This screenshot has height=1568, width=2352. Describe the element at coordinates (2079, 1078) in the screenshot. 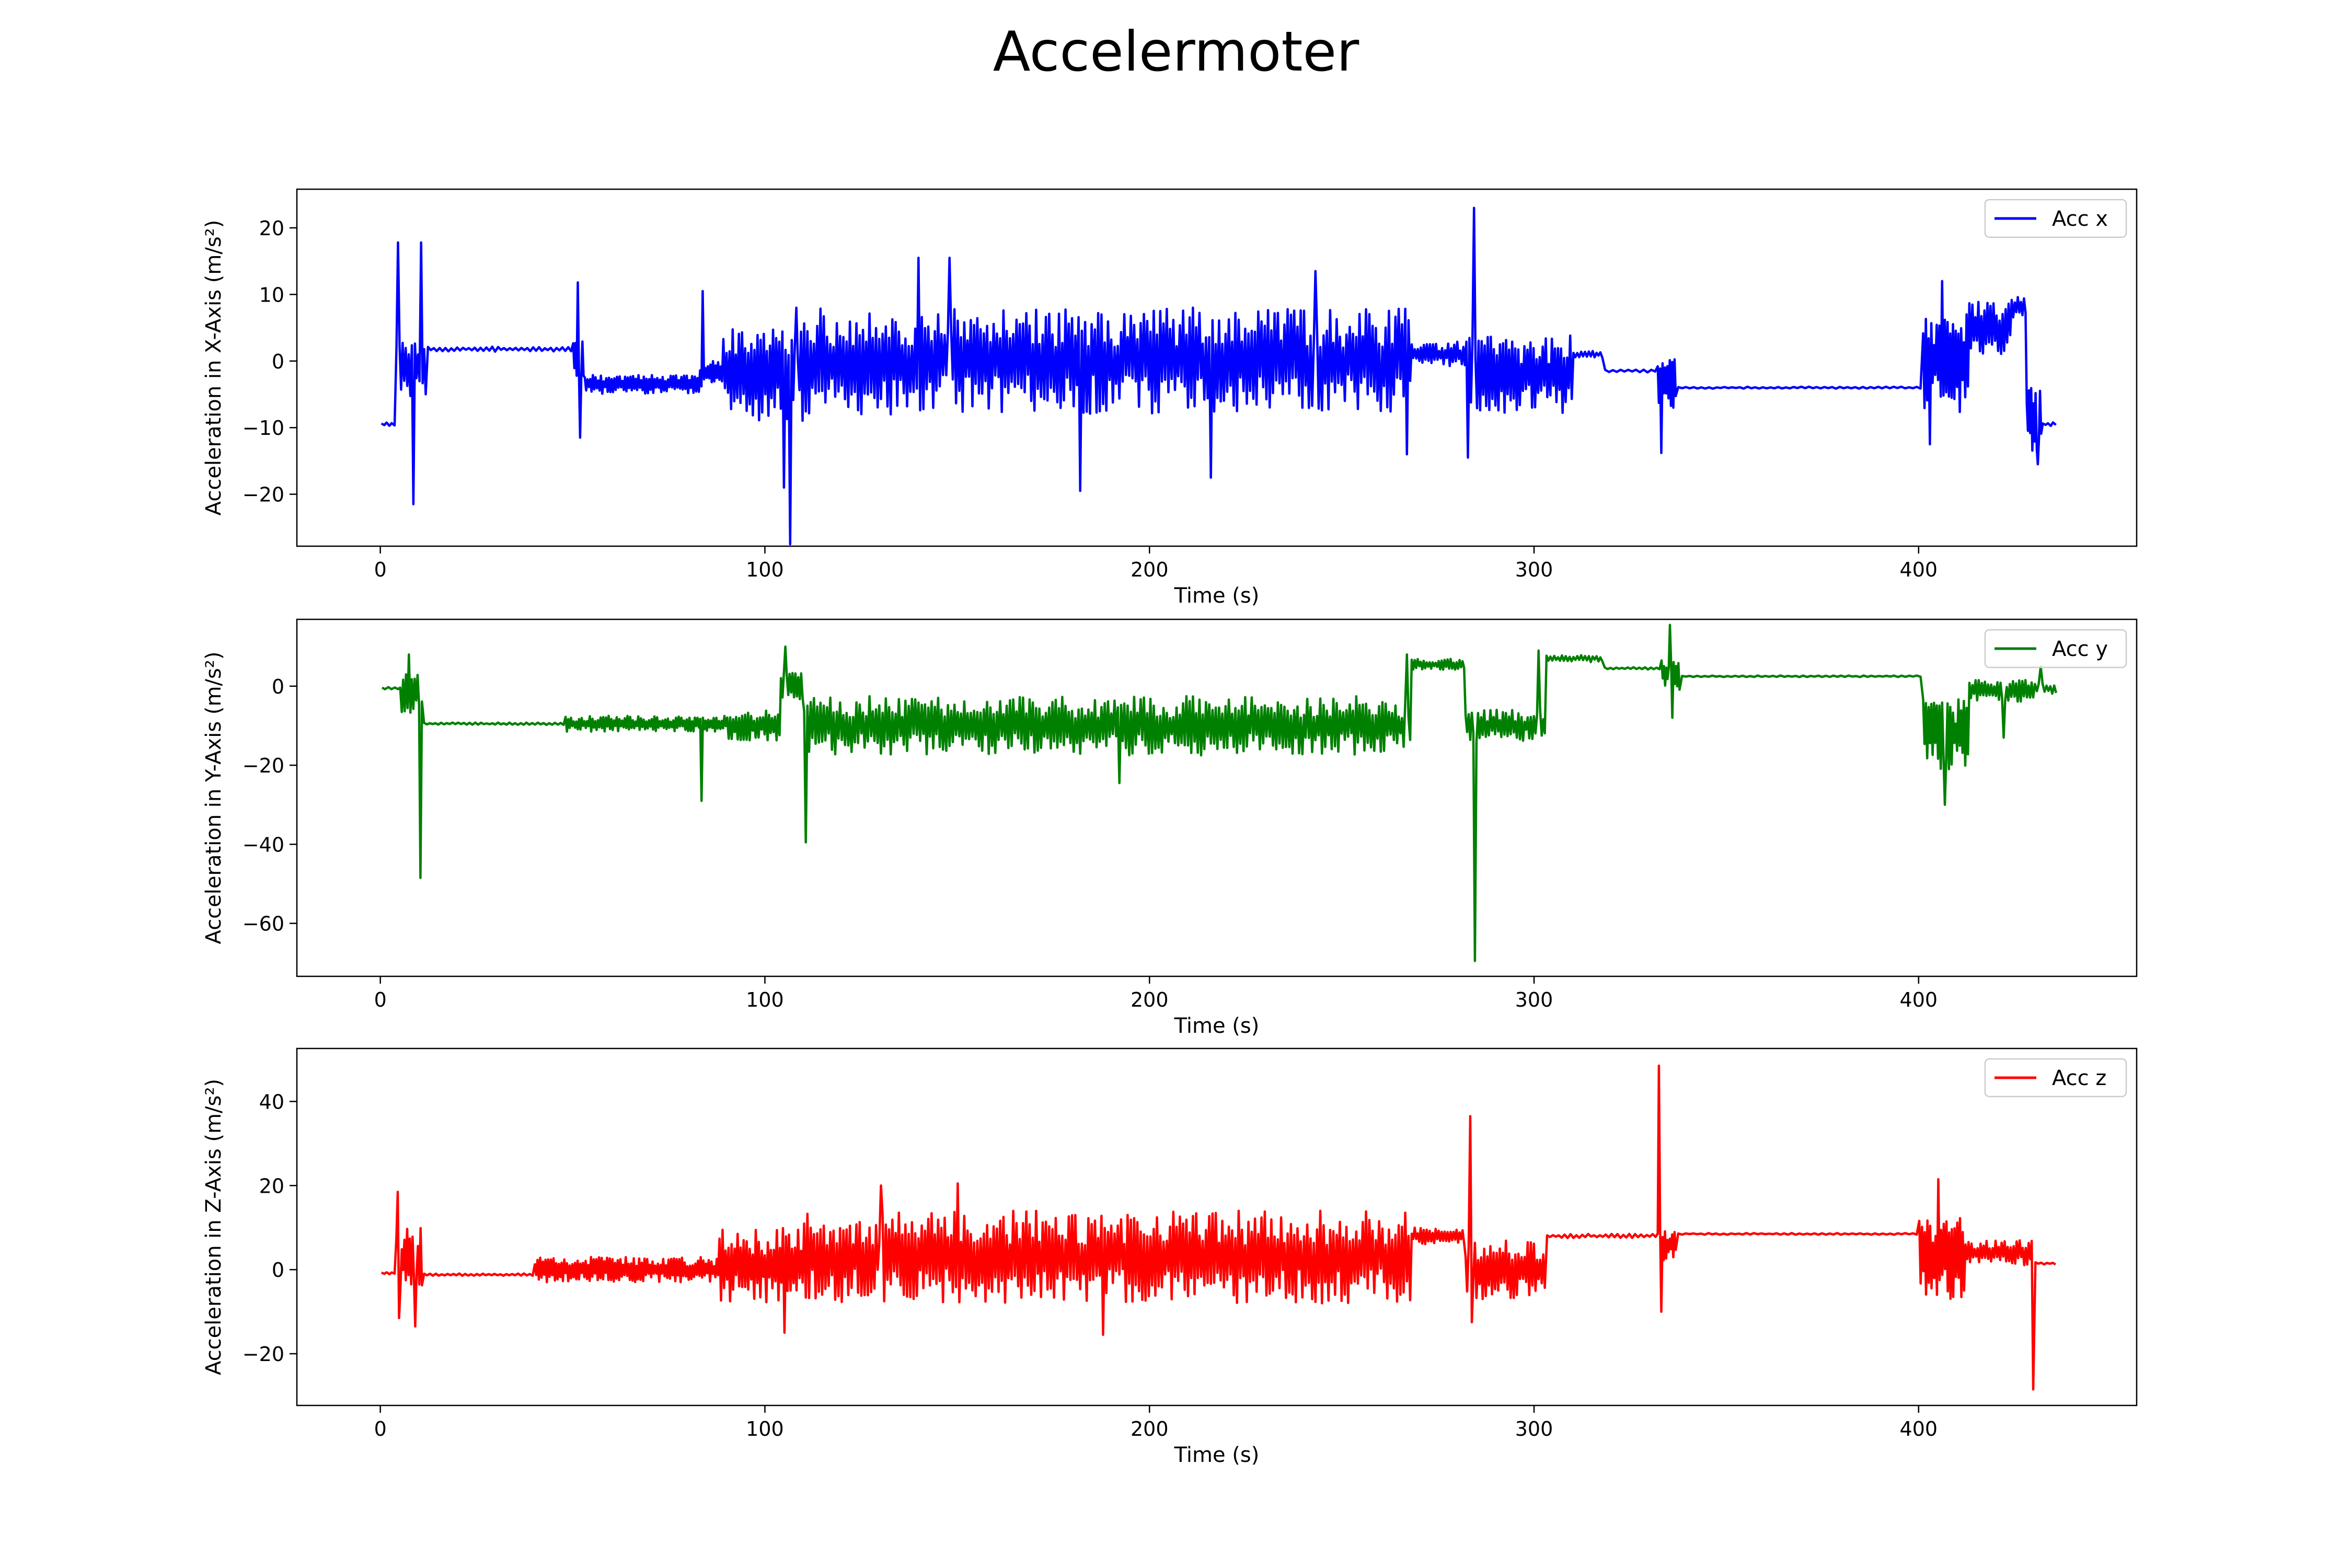

I see `legend-label: Acc z` at that location.